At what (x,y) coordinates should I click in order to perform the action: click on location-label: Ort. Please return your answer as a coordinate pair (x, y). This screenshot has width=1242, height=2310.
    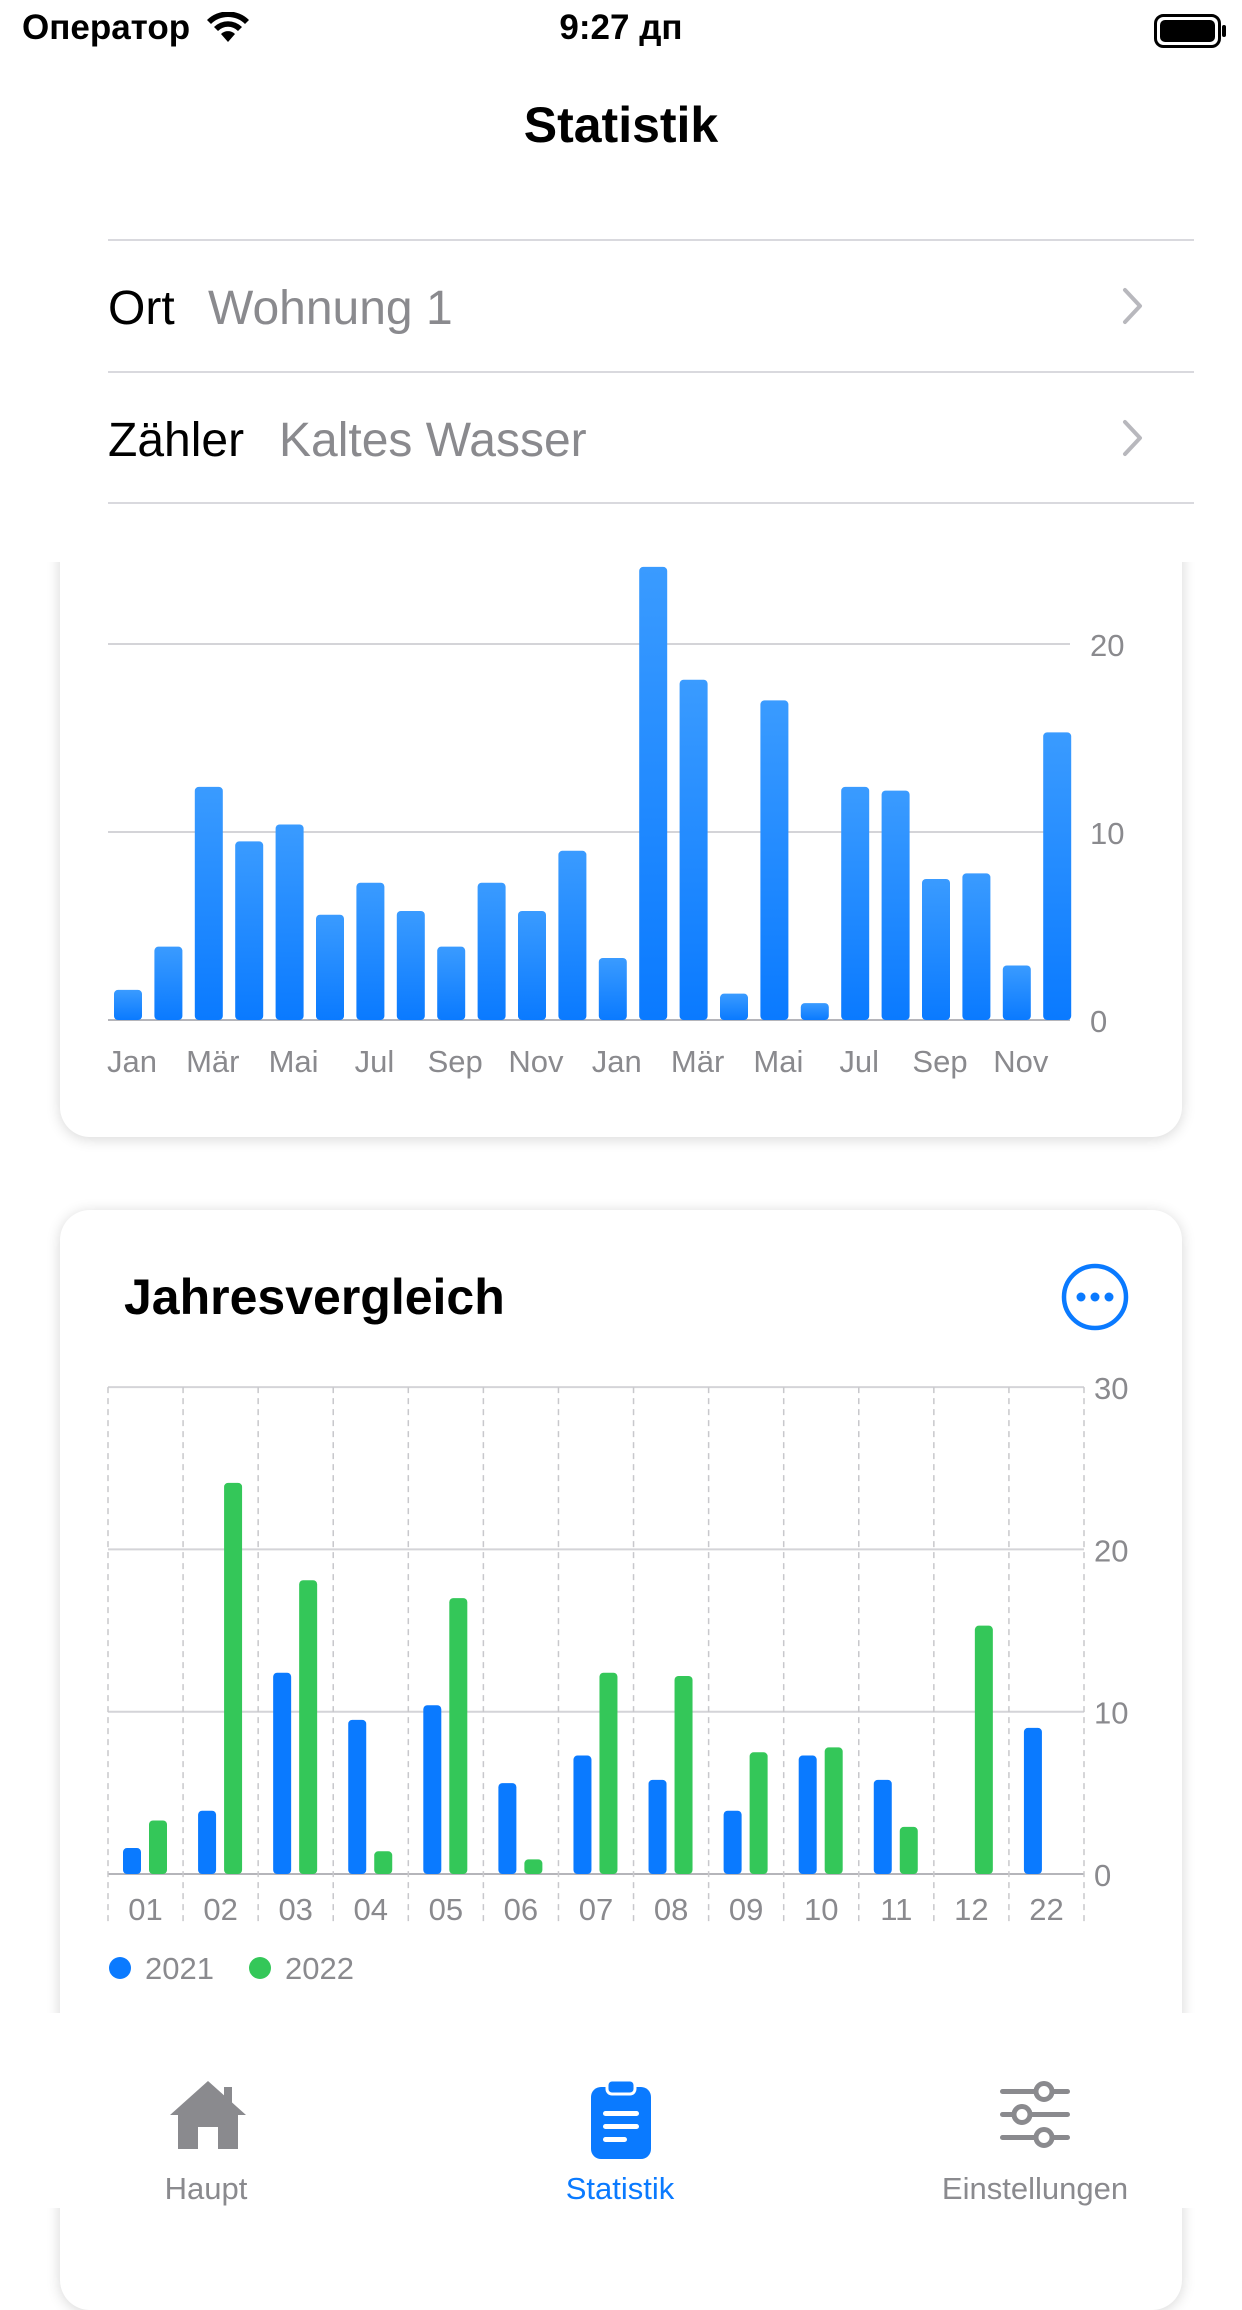
    Looking at the image, I should click on (141, 308).